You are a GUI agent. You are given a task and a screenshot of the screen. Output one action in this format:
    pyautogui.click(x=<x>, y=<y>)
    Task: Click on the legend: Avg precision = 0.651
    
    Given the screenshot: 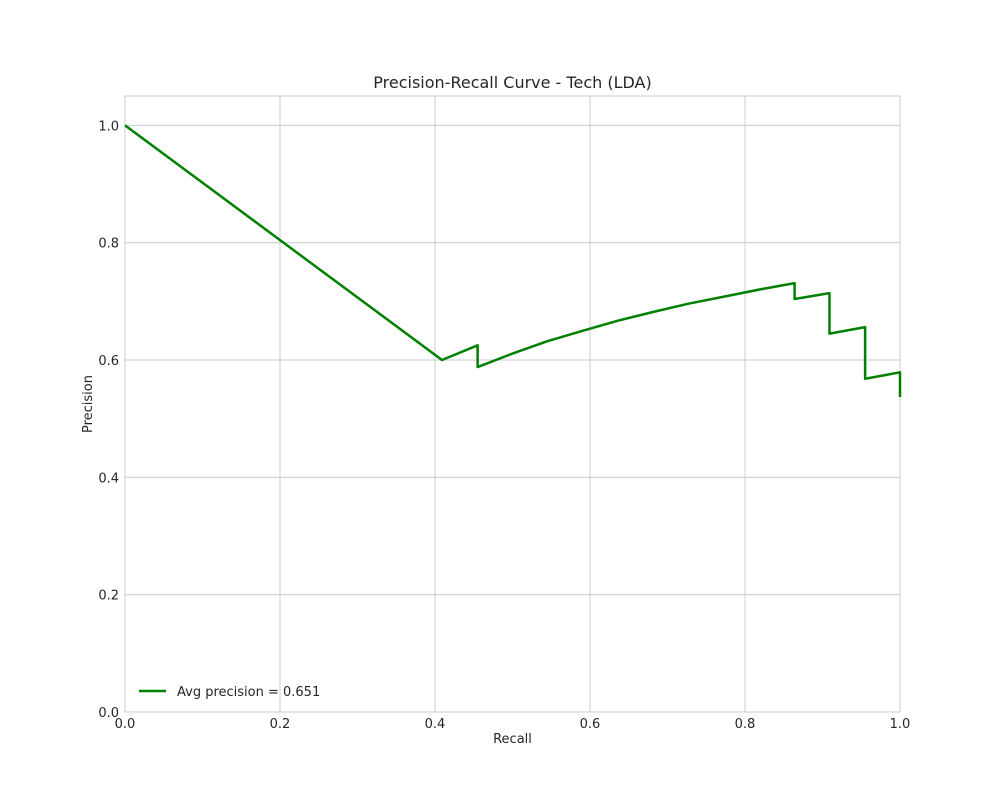 What is the action you would take?
    pyautogui.click(x=229, y=692)
    